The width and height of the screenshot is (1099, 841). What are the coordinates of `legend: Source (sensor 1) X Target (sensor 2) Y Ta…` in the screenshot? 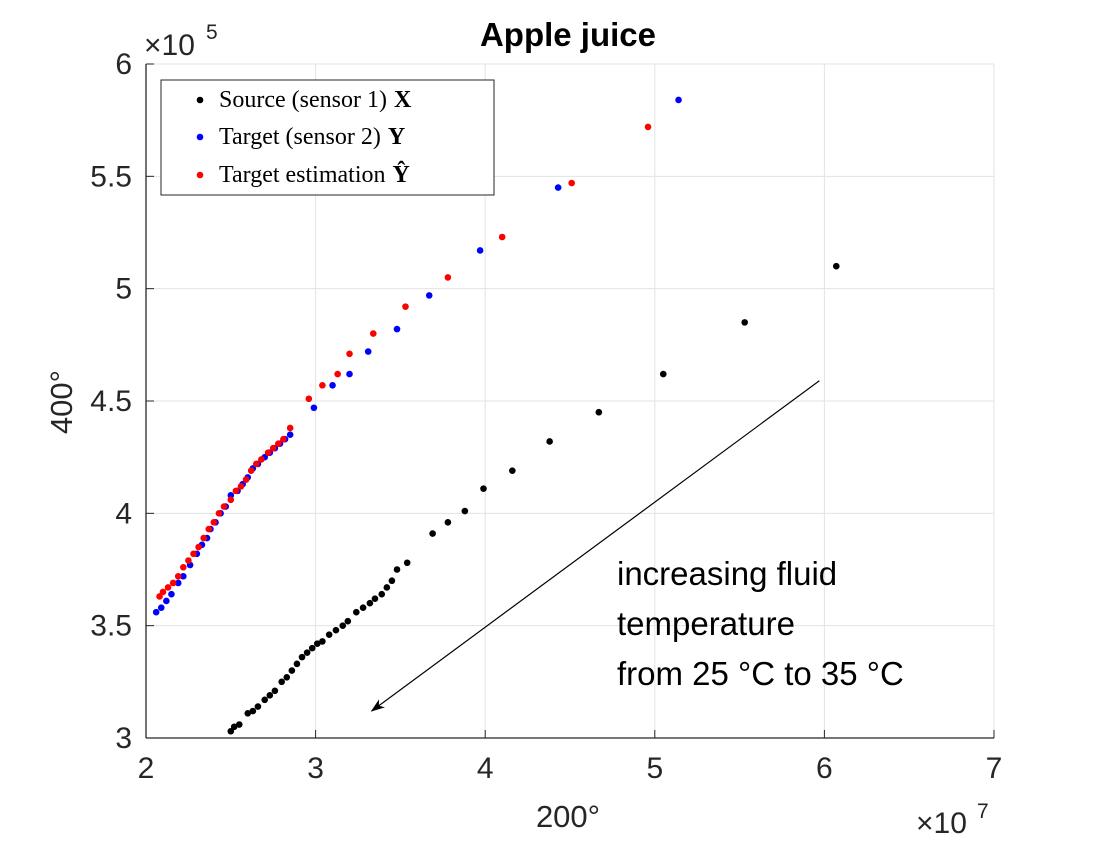 It's located at (327, 137).